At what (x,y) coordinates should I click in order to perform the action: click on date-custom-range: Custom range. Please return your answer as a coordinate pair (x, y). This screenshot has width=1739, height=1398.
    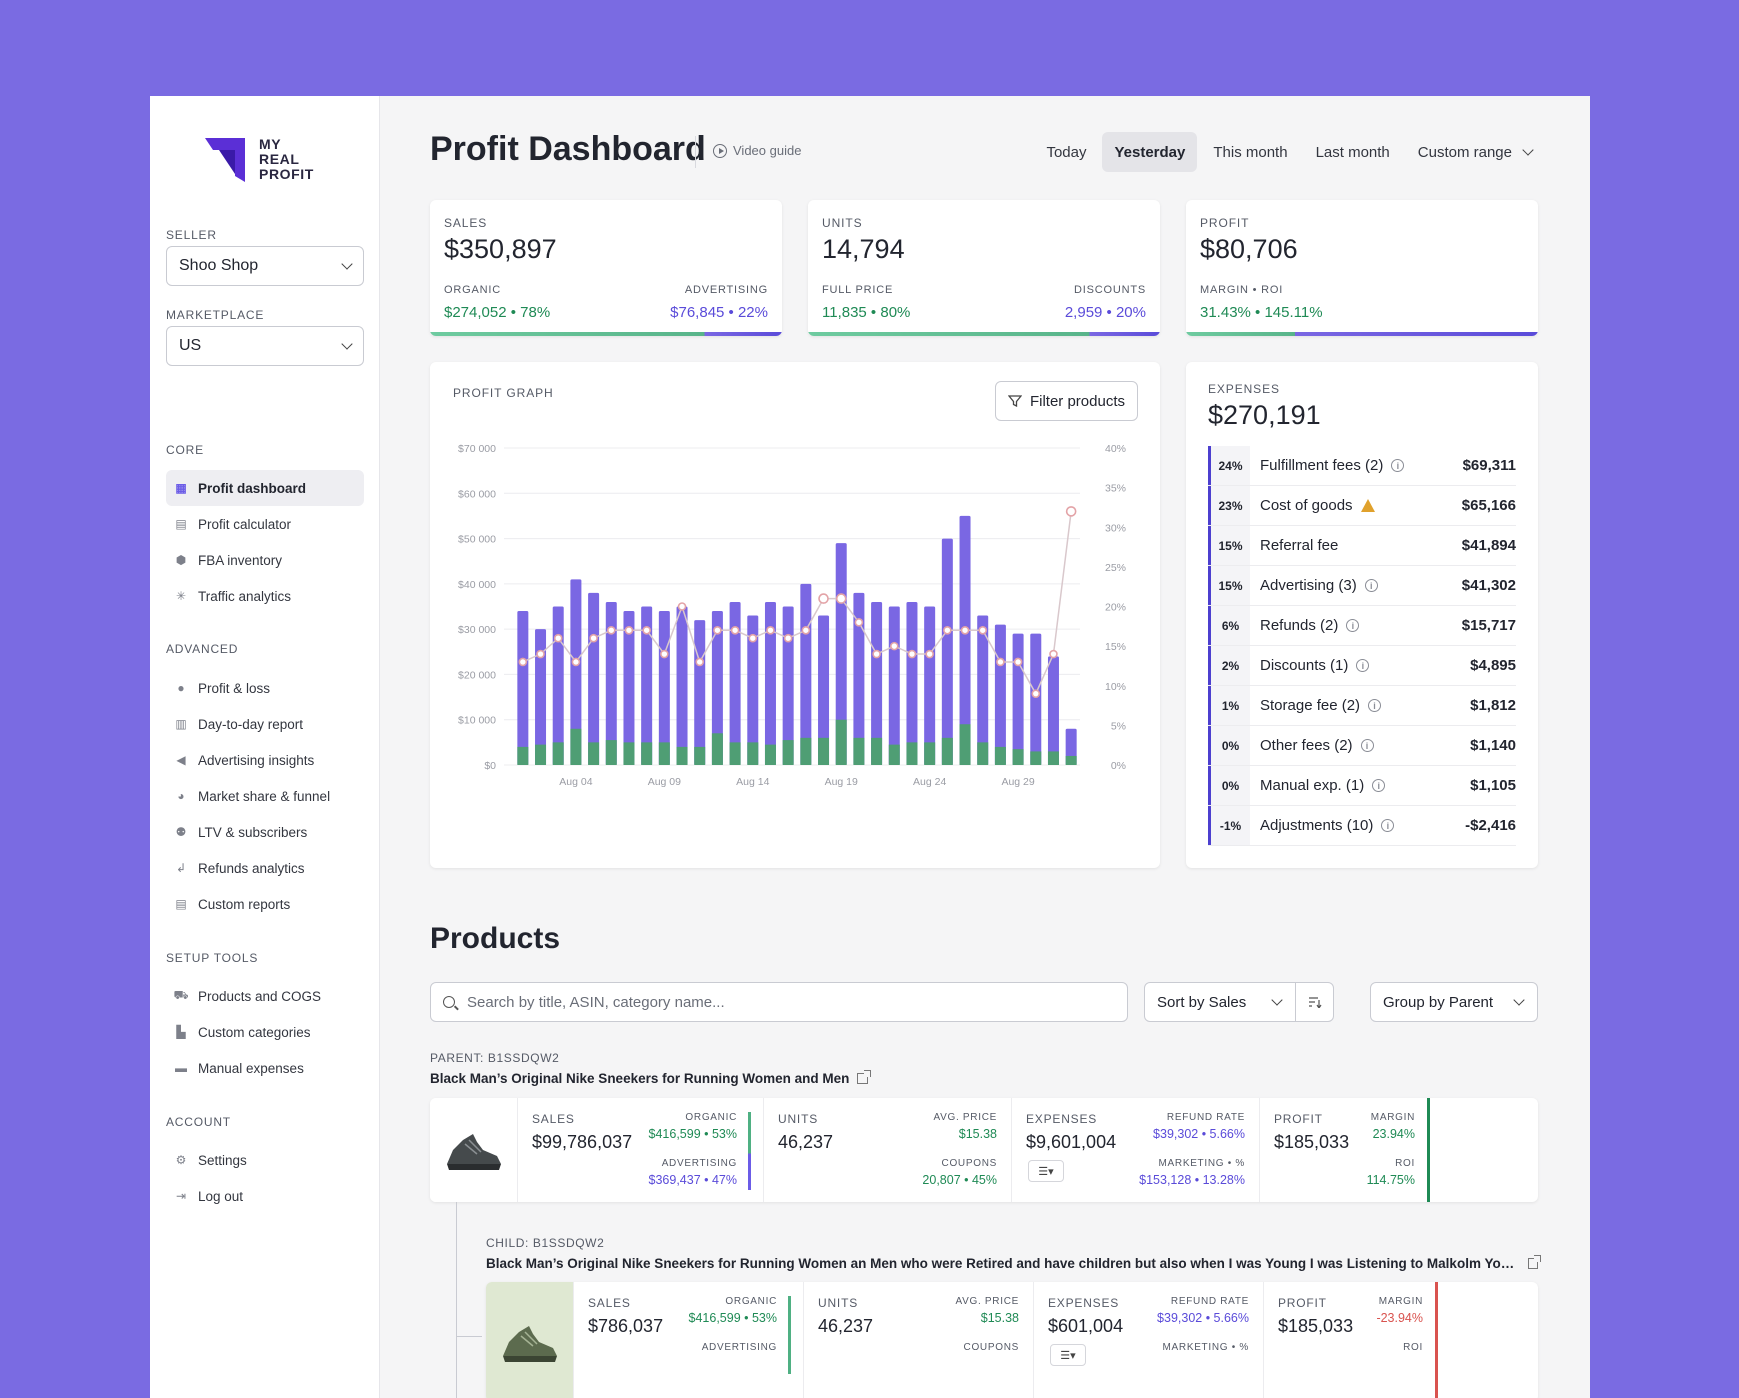
    Looking at the image, I should click on (1475, 152).